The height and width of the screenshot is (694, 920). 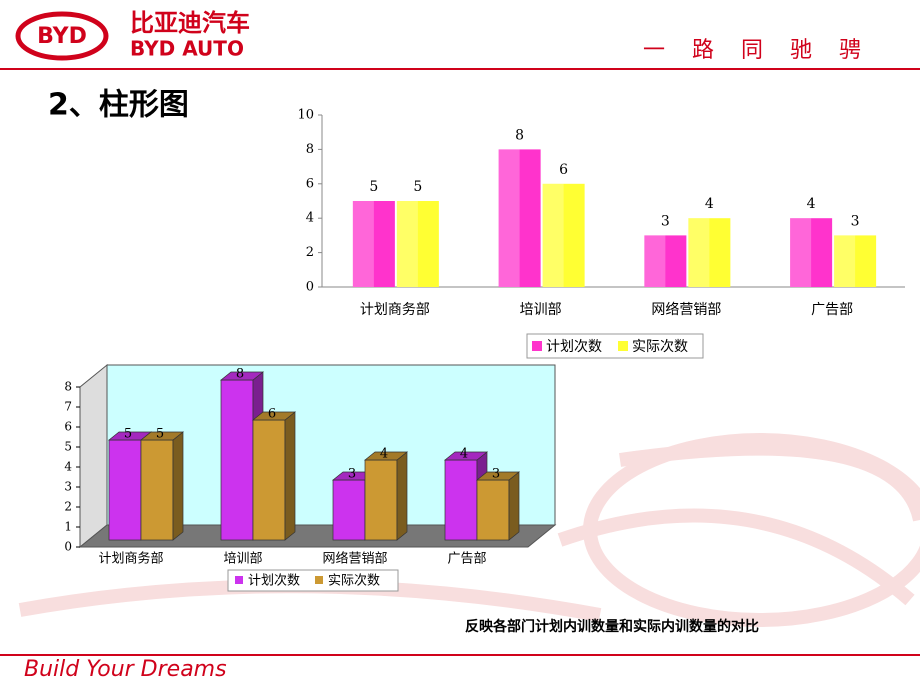 I want to click on logo-oval, so click(x=62, y=36).